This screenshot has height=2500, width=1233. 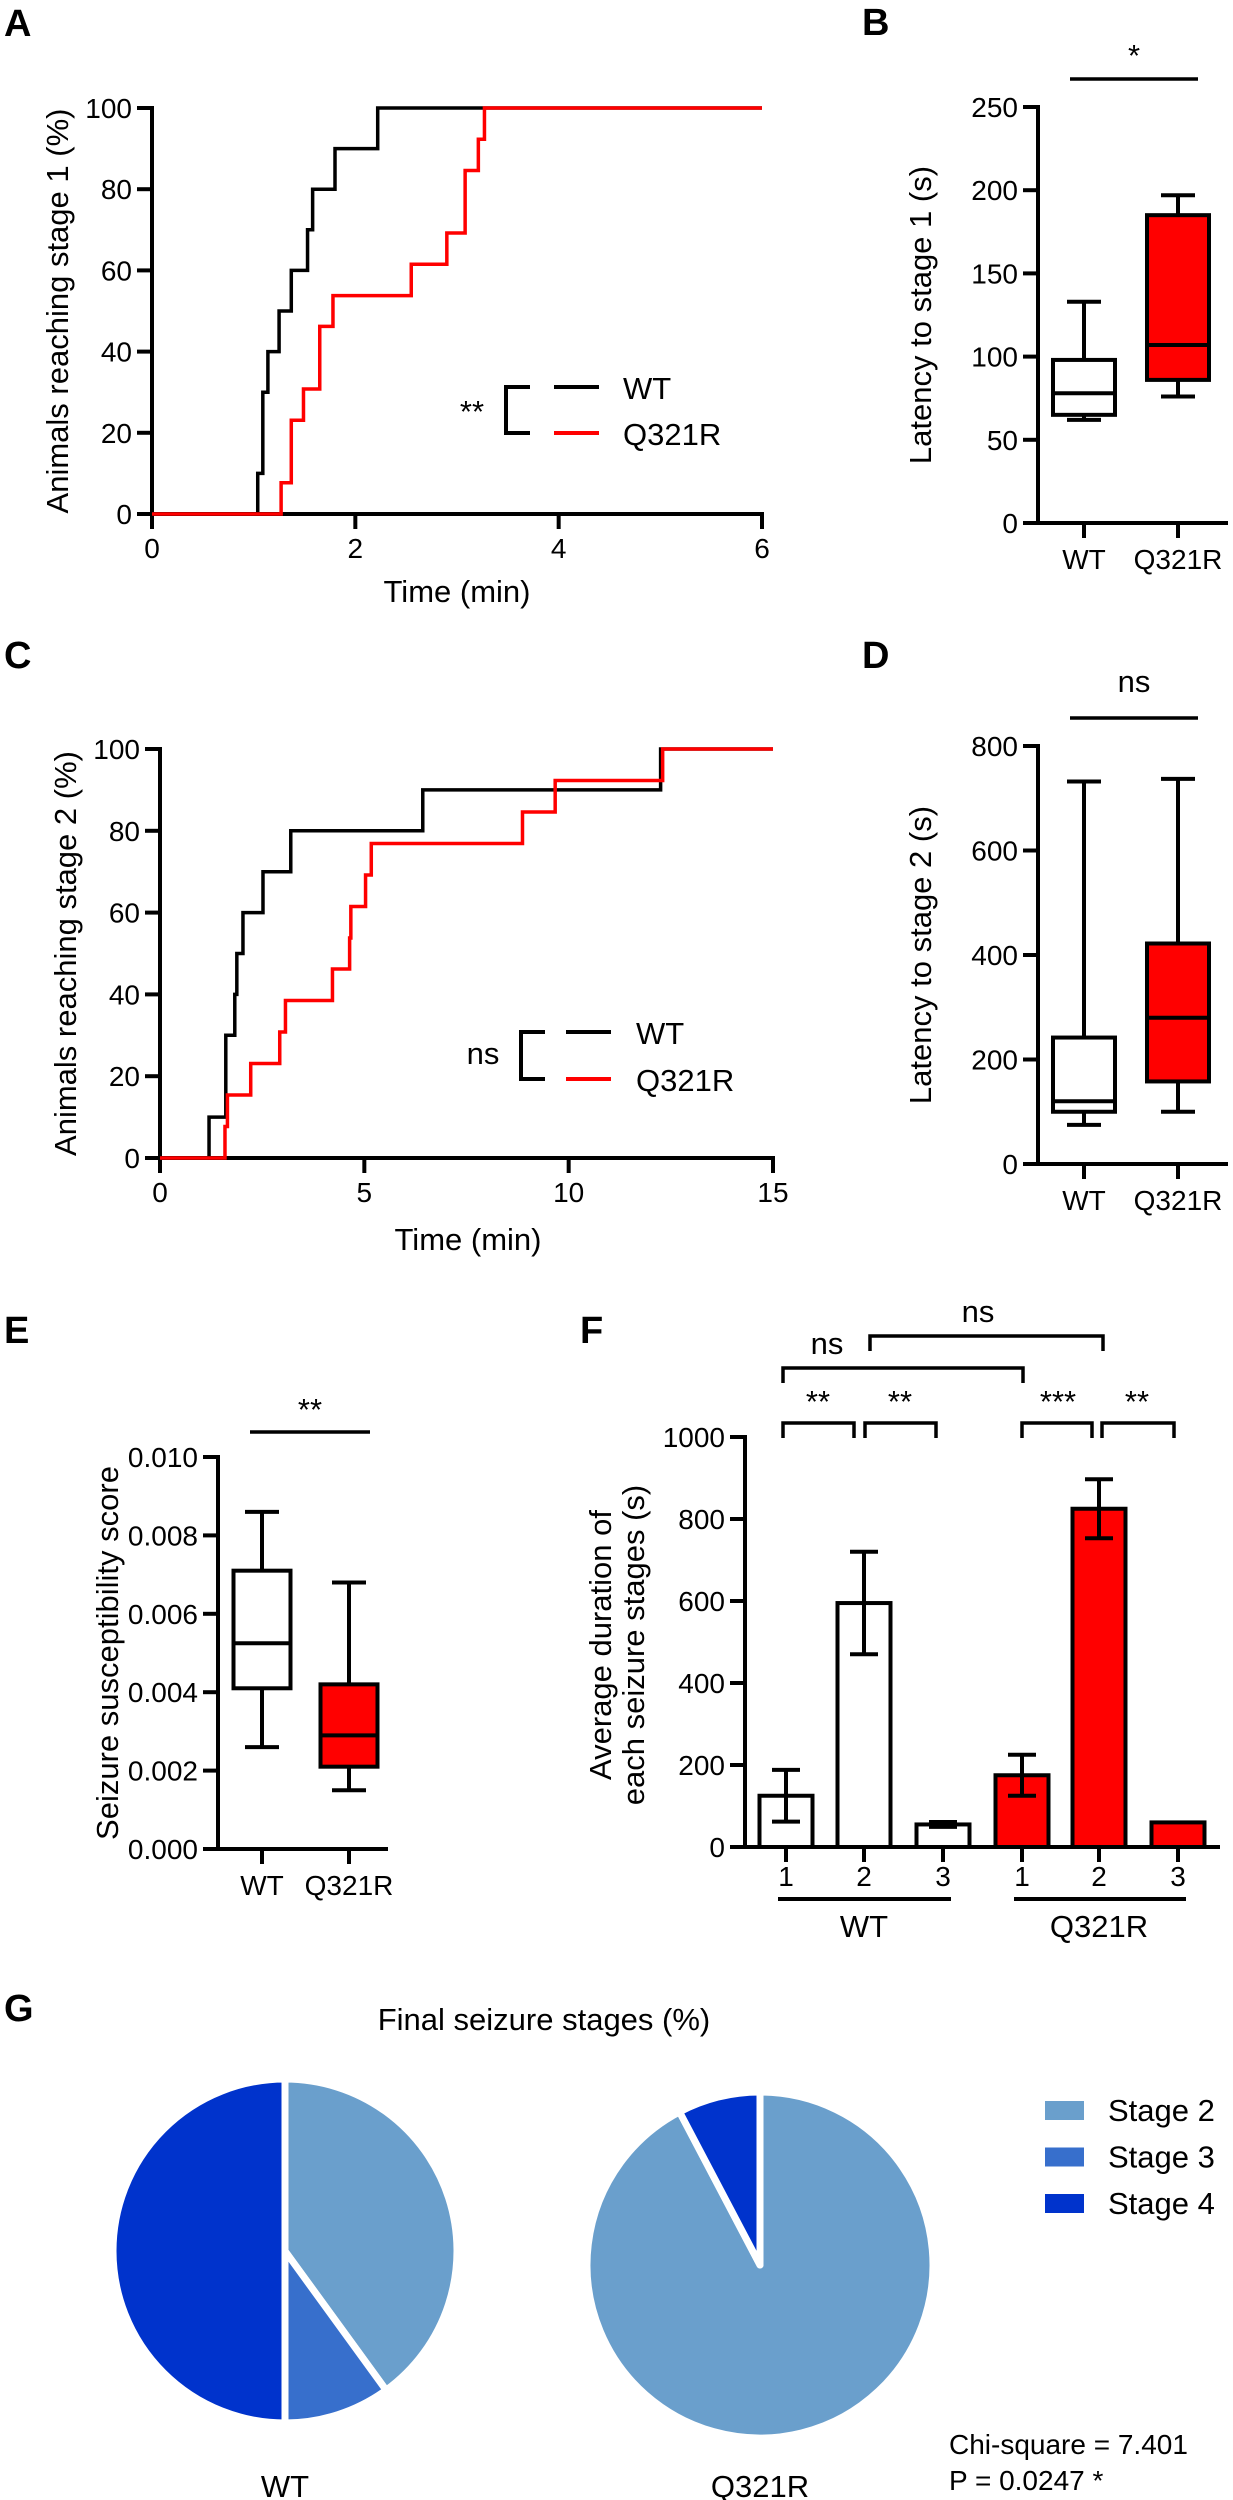 I want to click on panel-label-a: A, so click(x=17, y=24).